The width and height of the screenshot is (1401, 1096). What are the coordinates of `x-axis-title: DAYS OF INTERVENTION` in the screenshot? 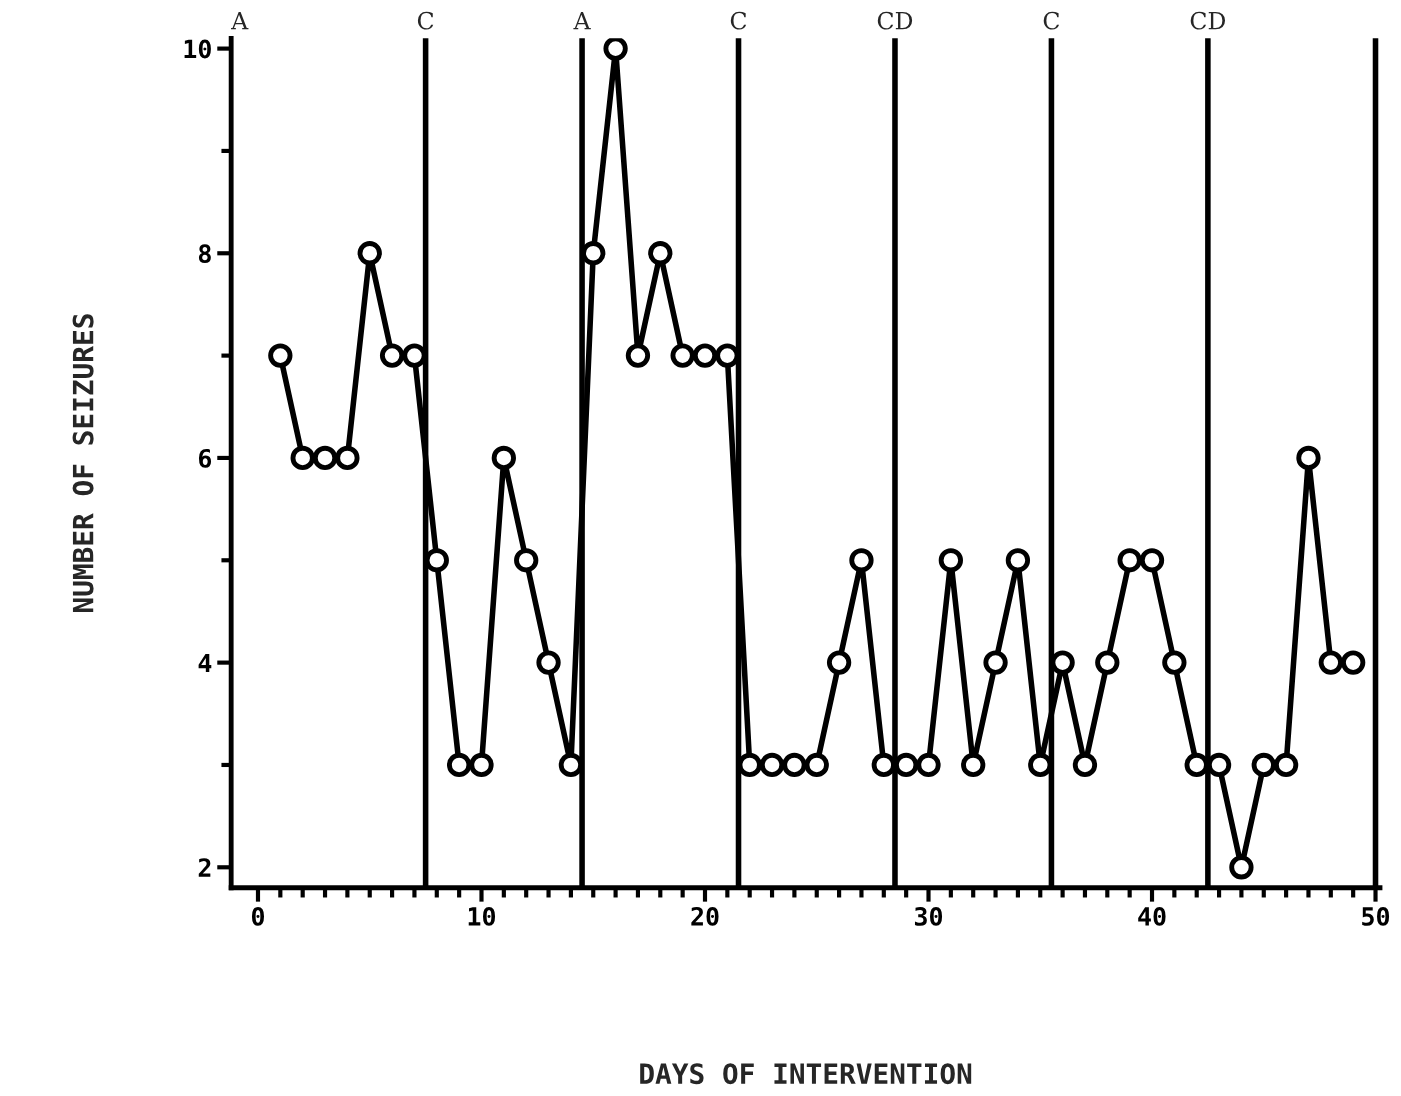 It's located at (806, 1074).